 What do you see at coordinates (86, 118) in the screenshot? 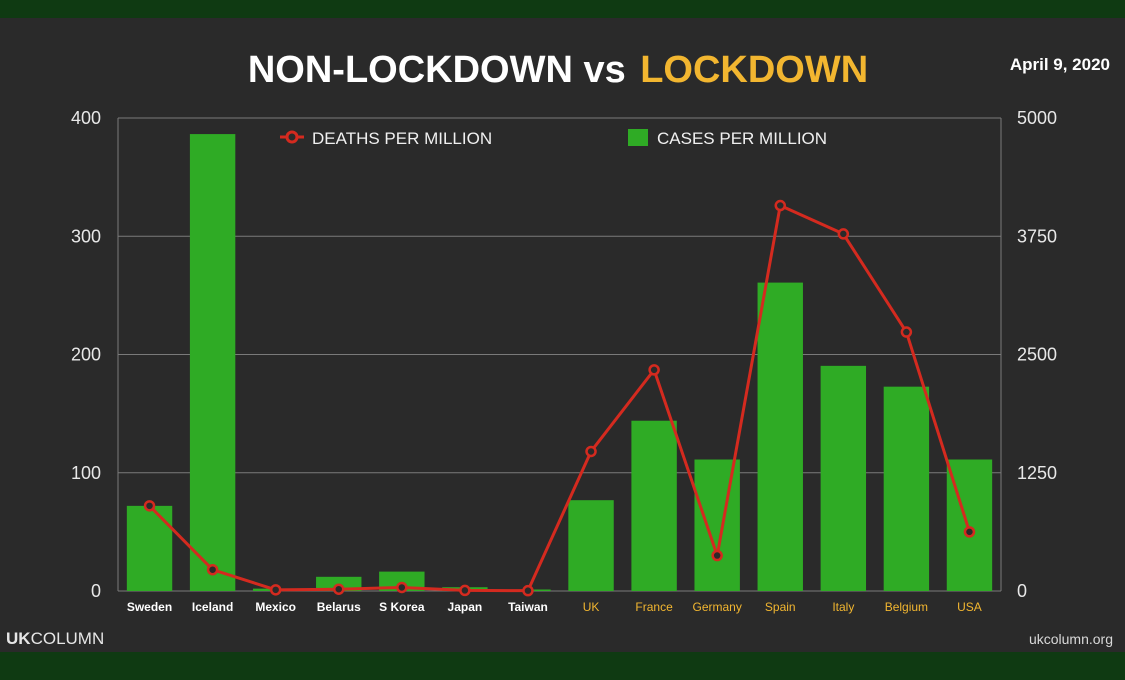
I see `left-tick-label: 400` at bounding box center [86, 118].